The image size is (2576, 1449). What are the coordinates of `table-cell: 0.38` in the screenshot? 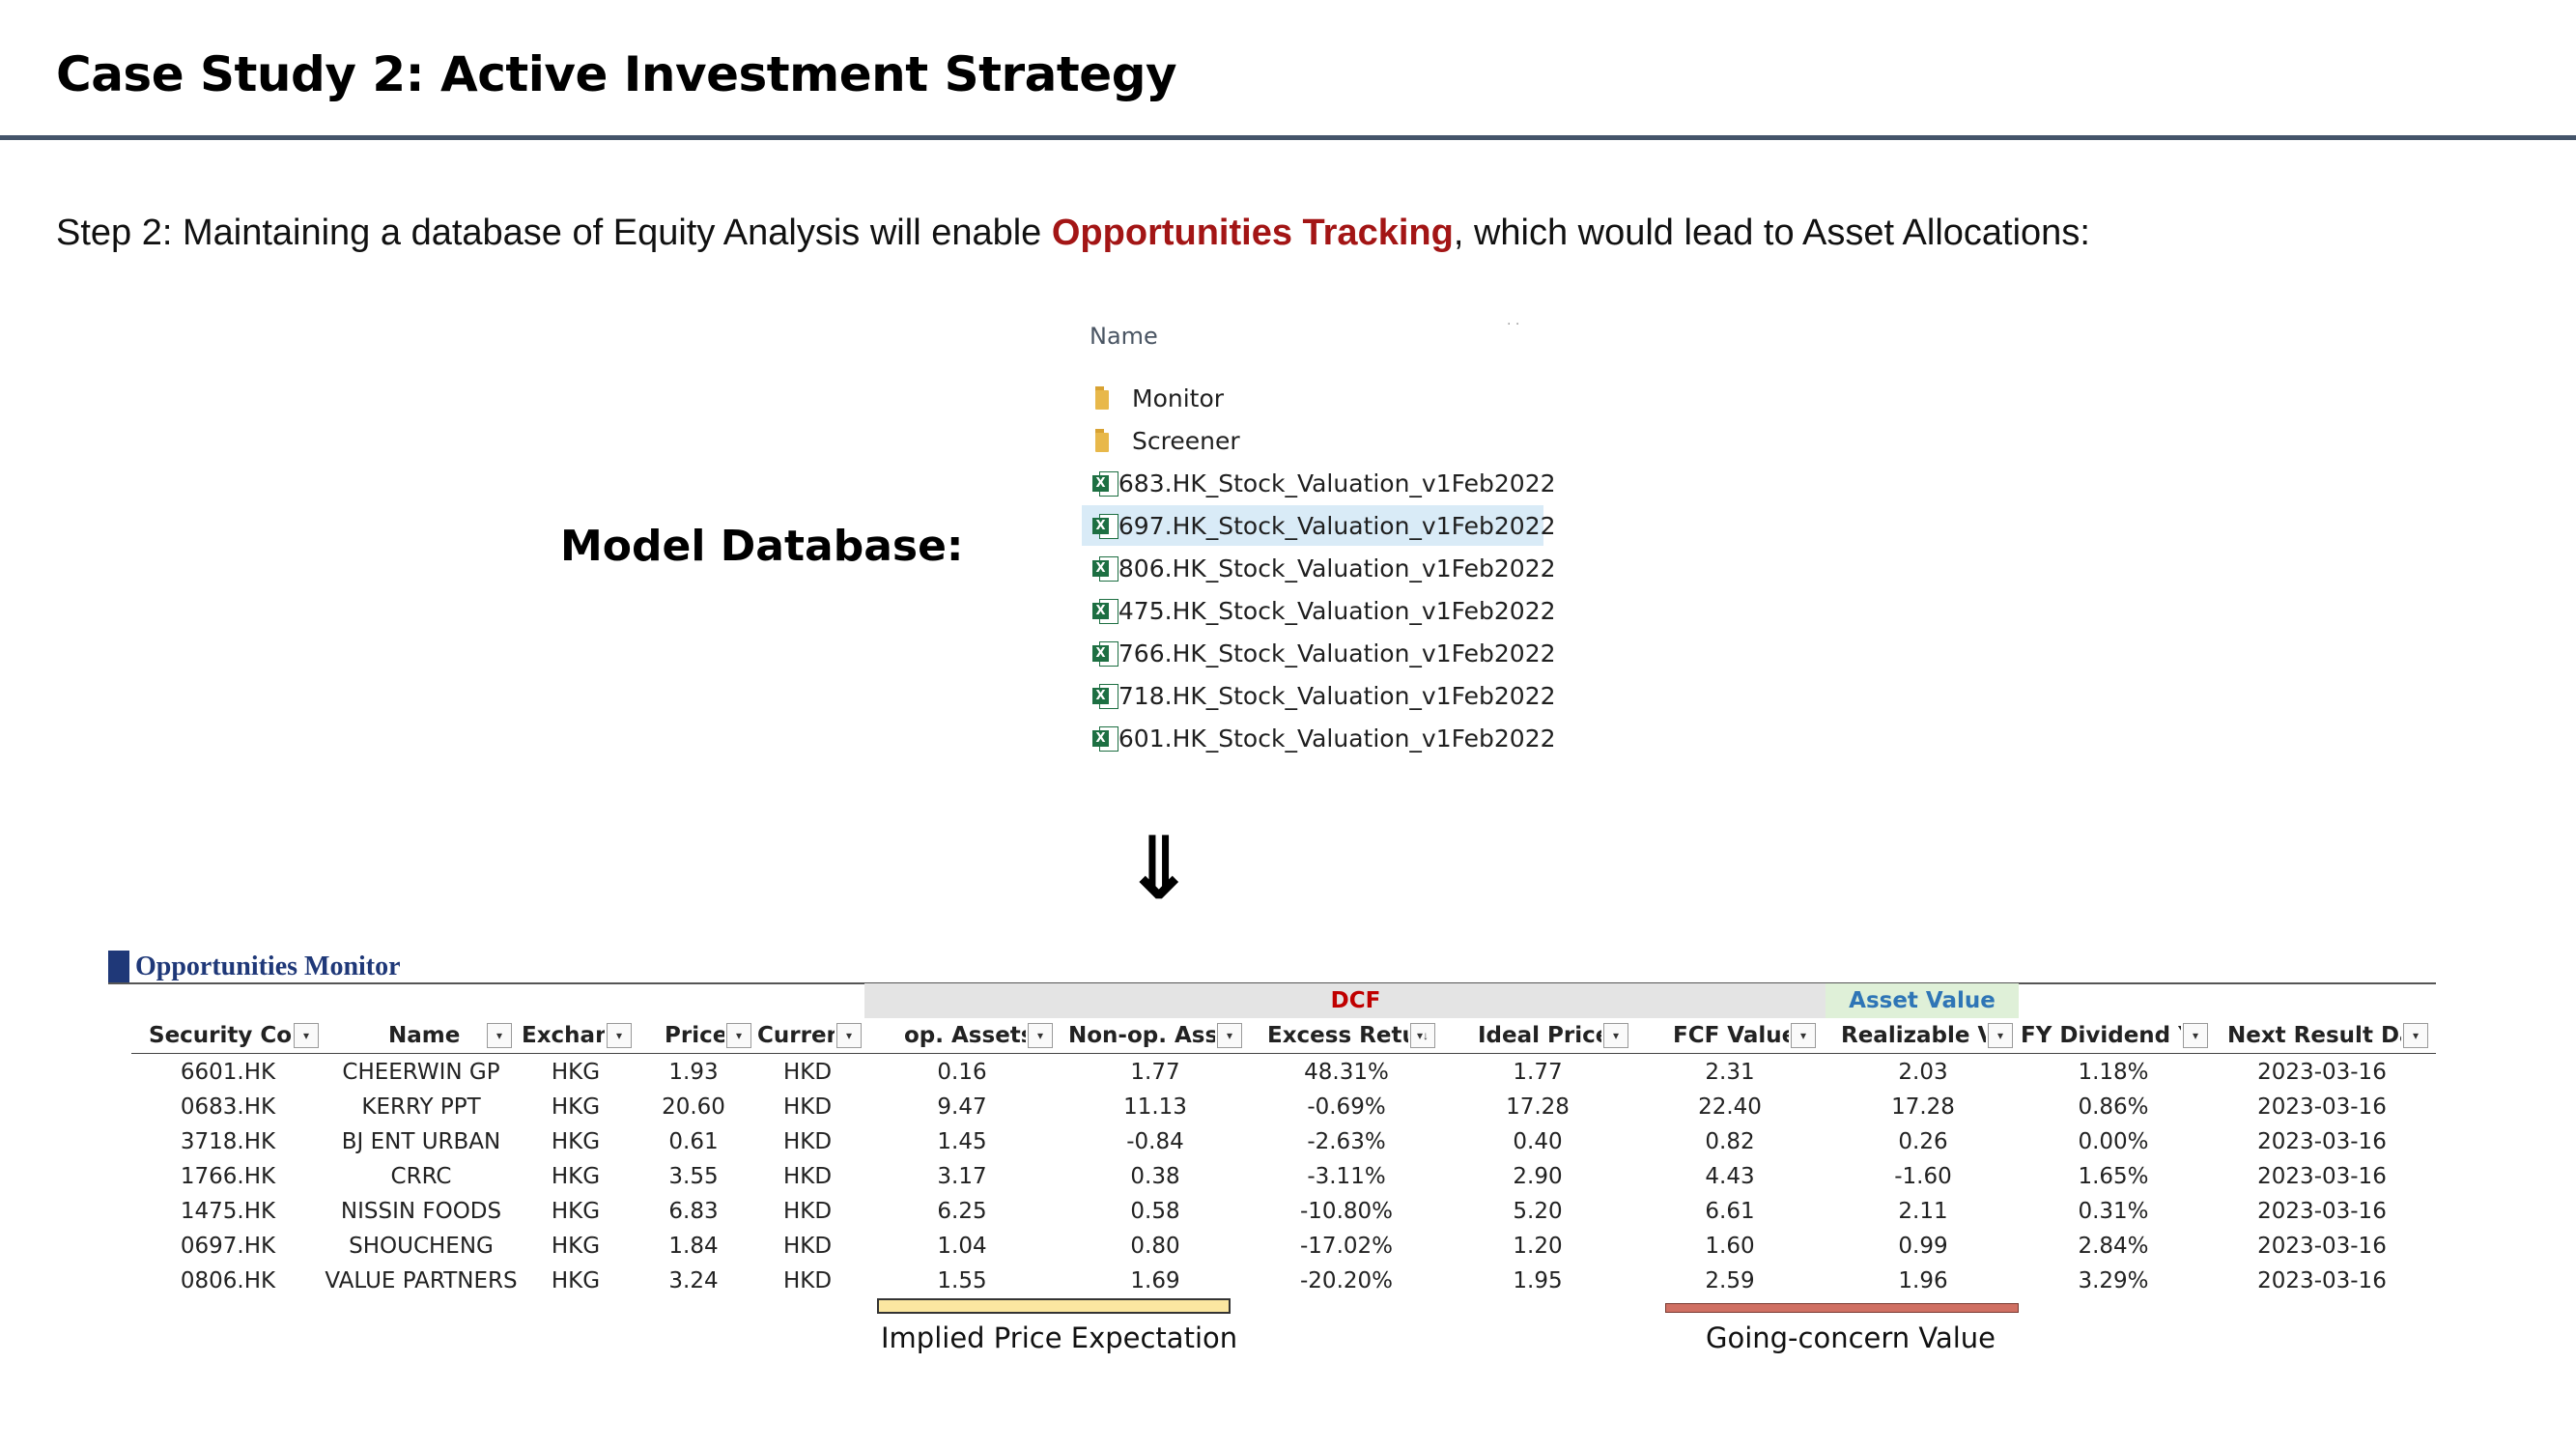 It's located at (1155, 1176).